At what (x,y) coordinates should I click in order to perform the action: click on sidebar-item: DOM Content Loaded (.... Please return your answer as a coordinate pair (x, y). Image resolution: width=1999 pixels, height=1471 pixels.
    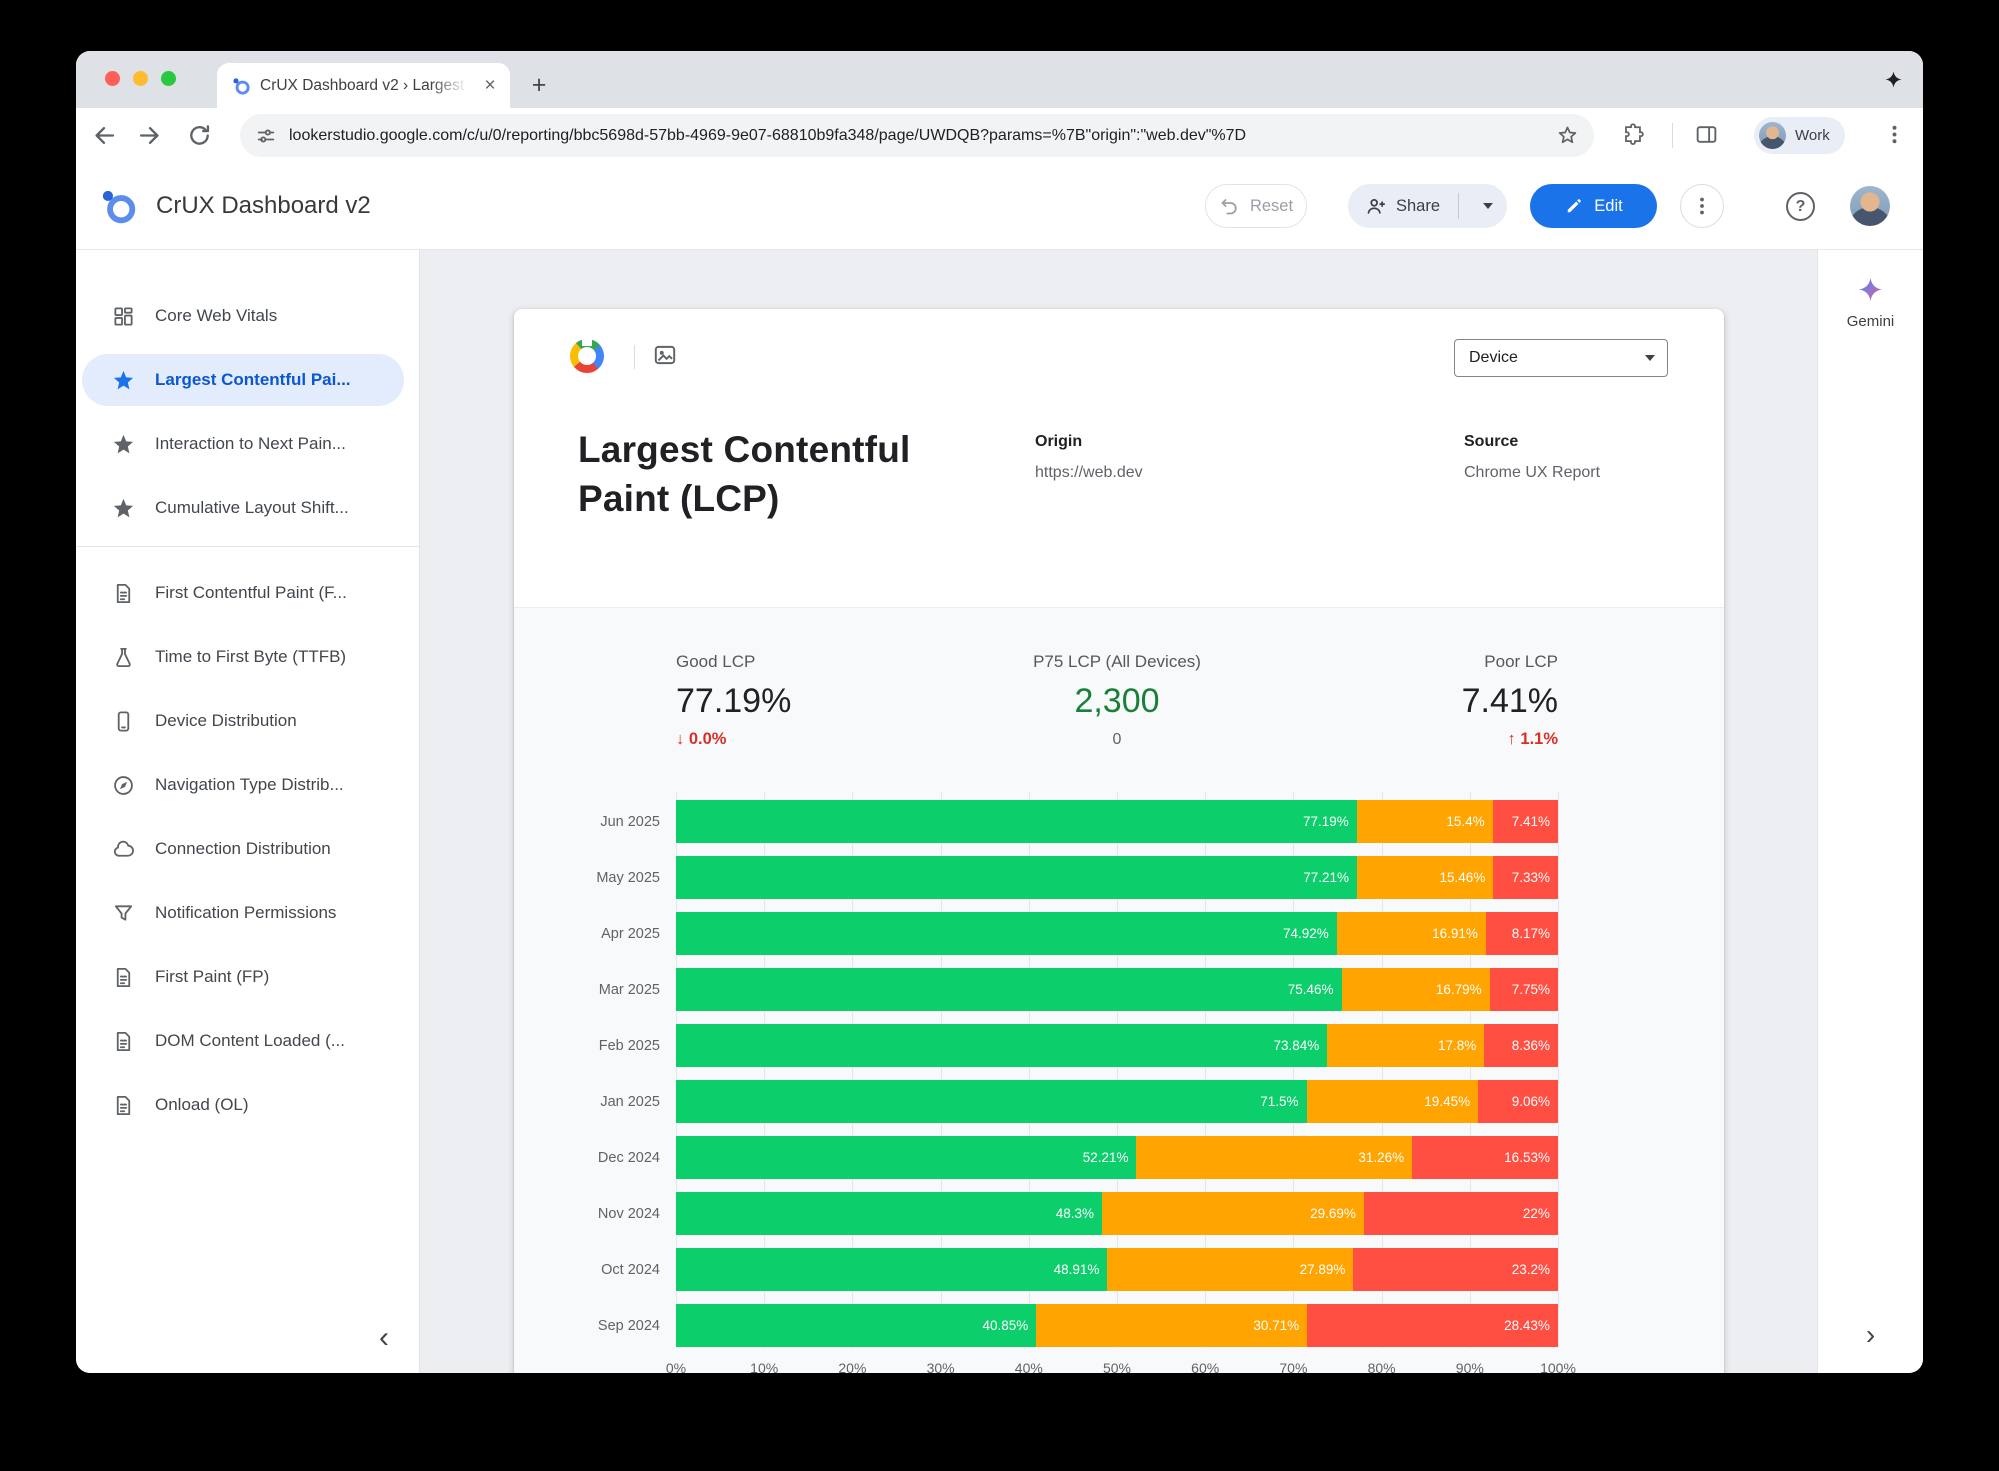
    Looking at the image, I should click on (243, 1041).